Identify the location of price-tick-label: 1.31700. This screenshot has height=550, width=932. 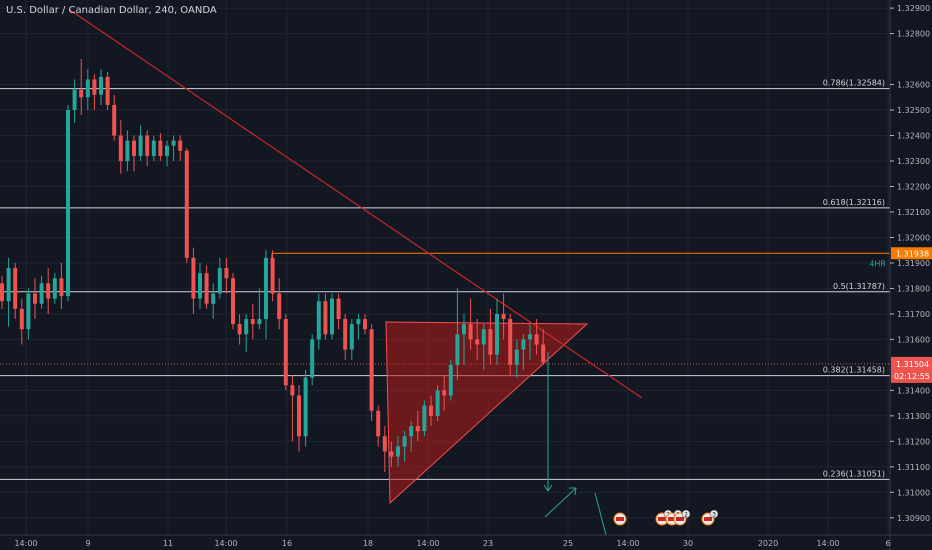
(913, 314).